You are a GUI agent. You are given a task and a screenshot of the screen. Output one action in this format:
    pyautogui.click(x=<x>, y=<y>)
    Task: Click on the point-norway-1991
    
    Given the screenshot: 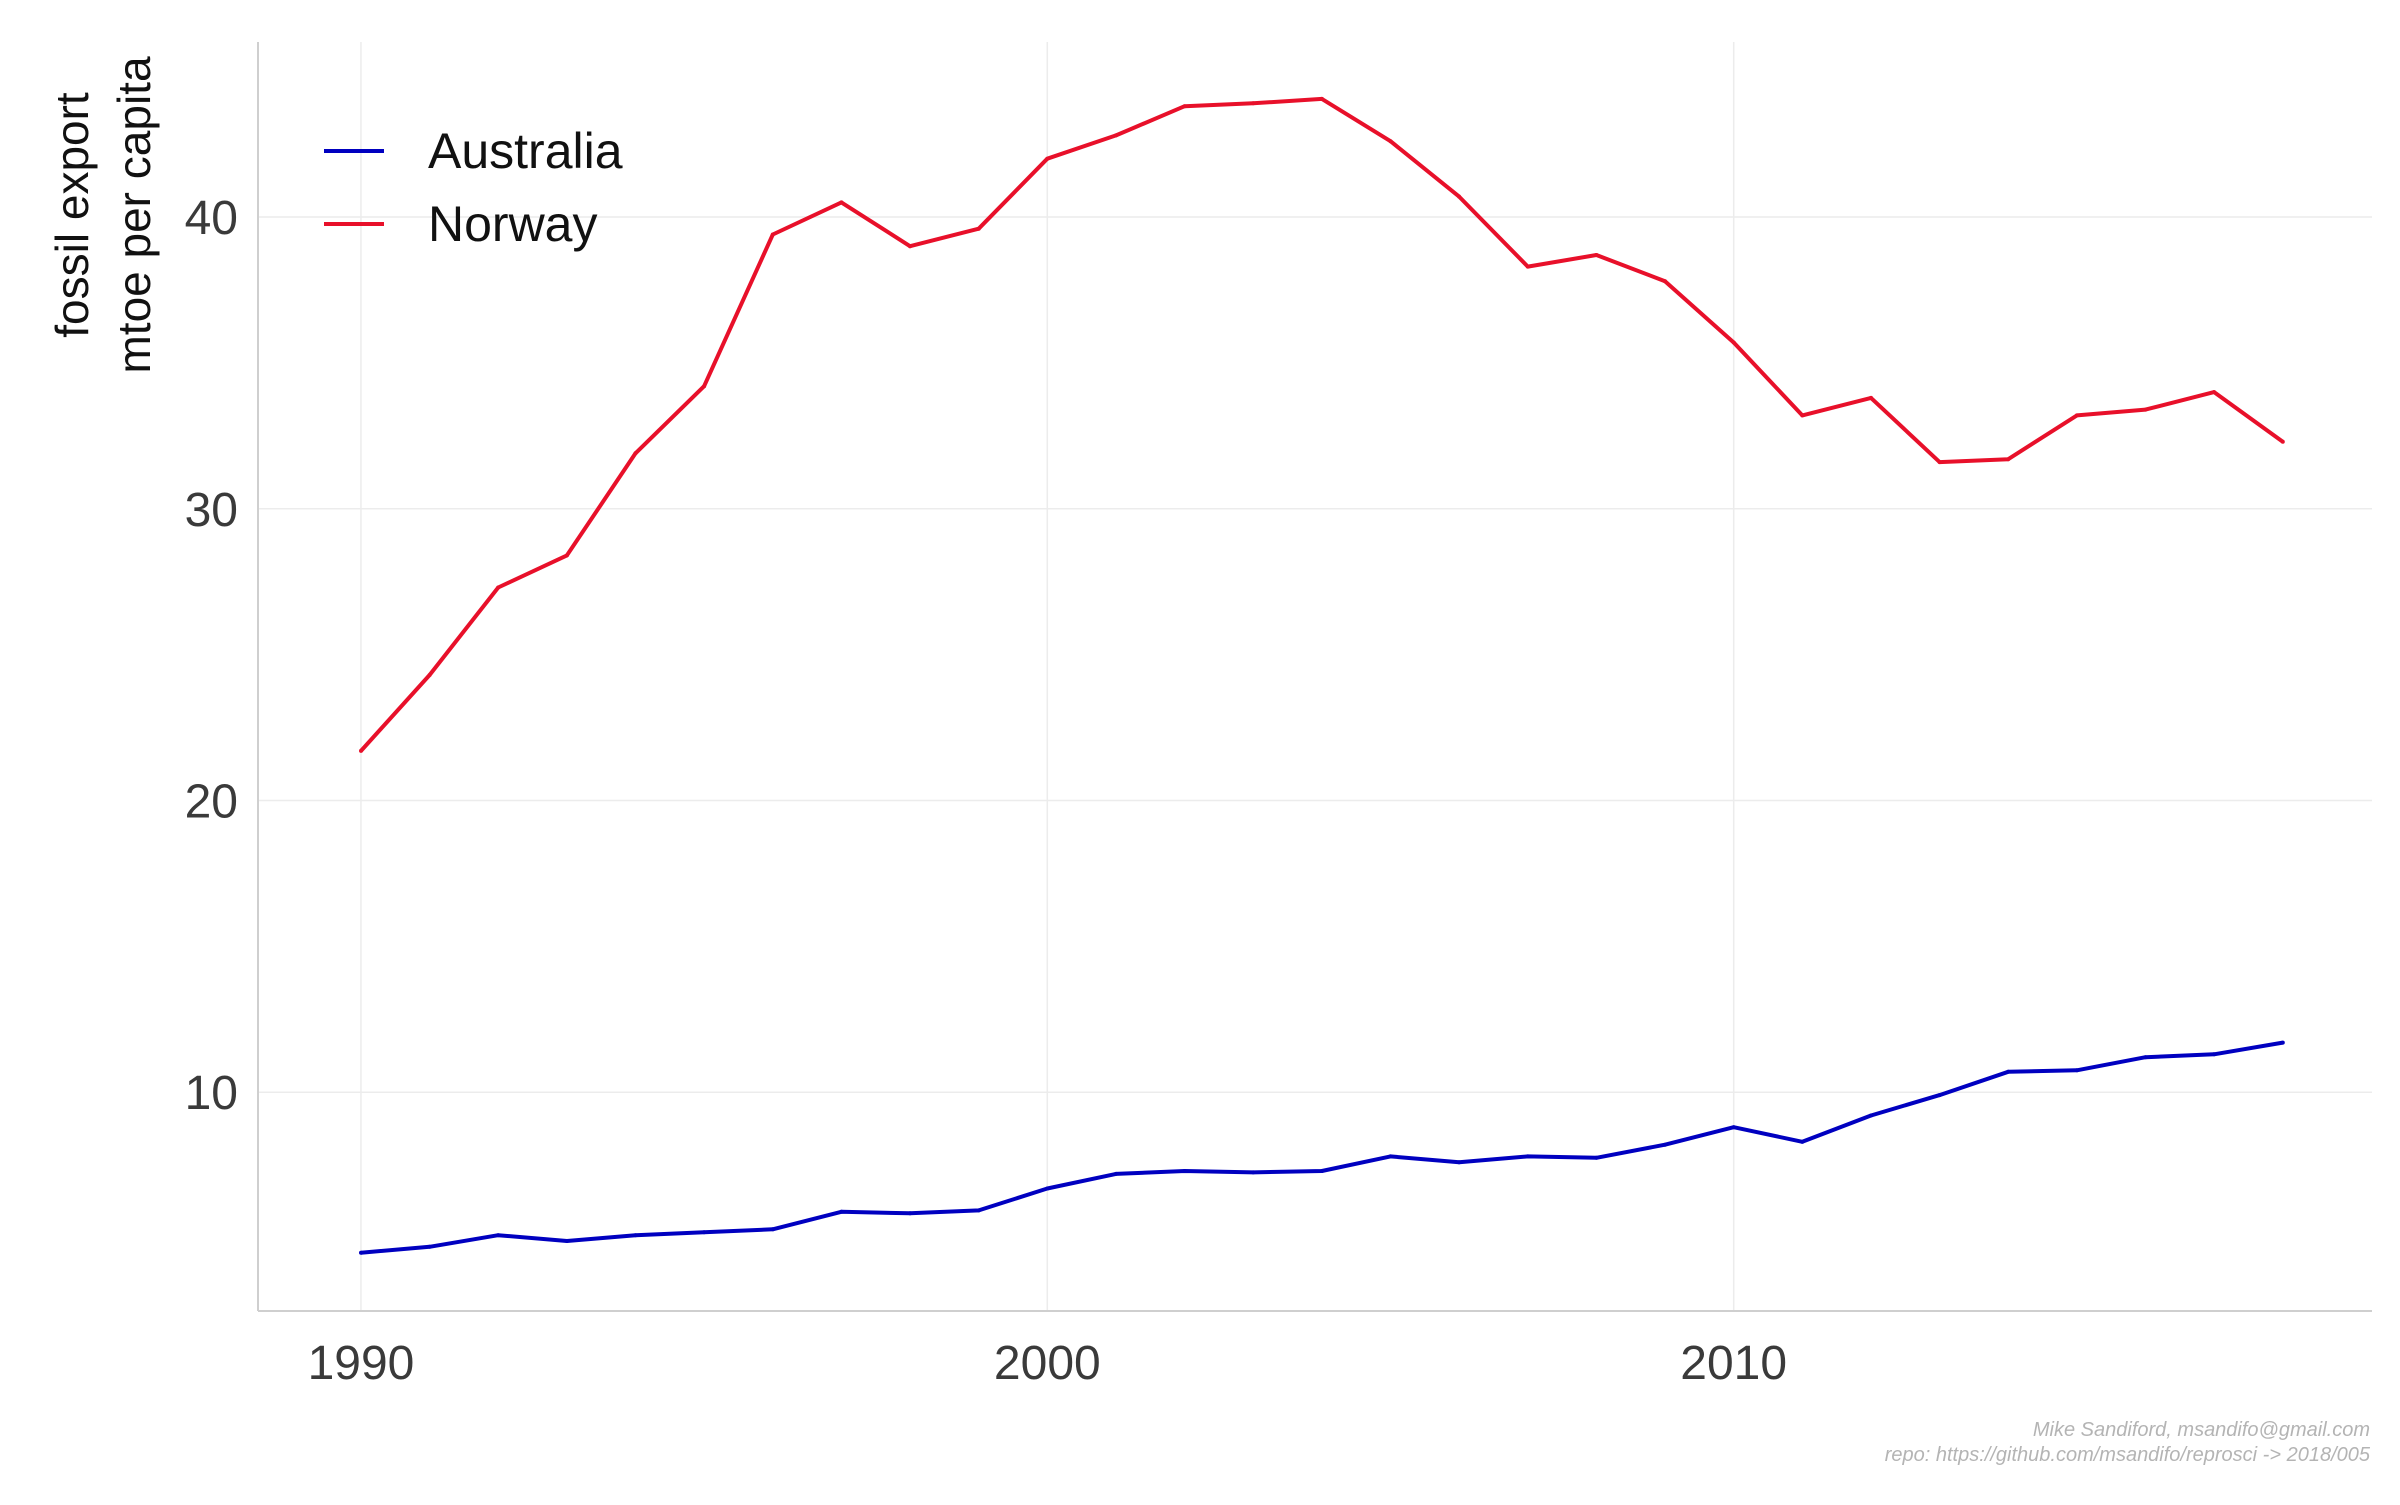 What is the action you would take?
    pyautogui.click(x=429, y=675)
    